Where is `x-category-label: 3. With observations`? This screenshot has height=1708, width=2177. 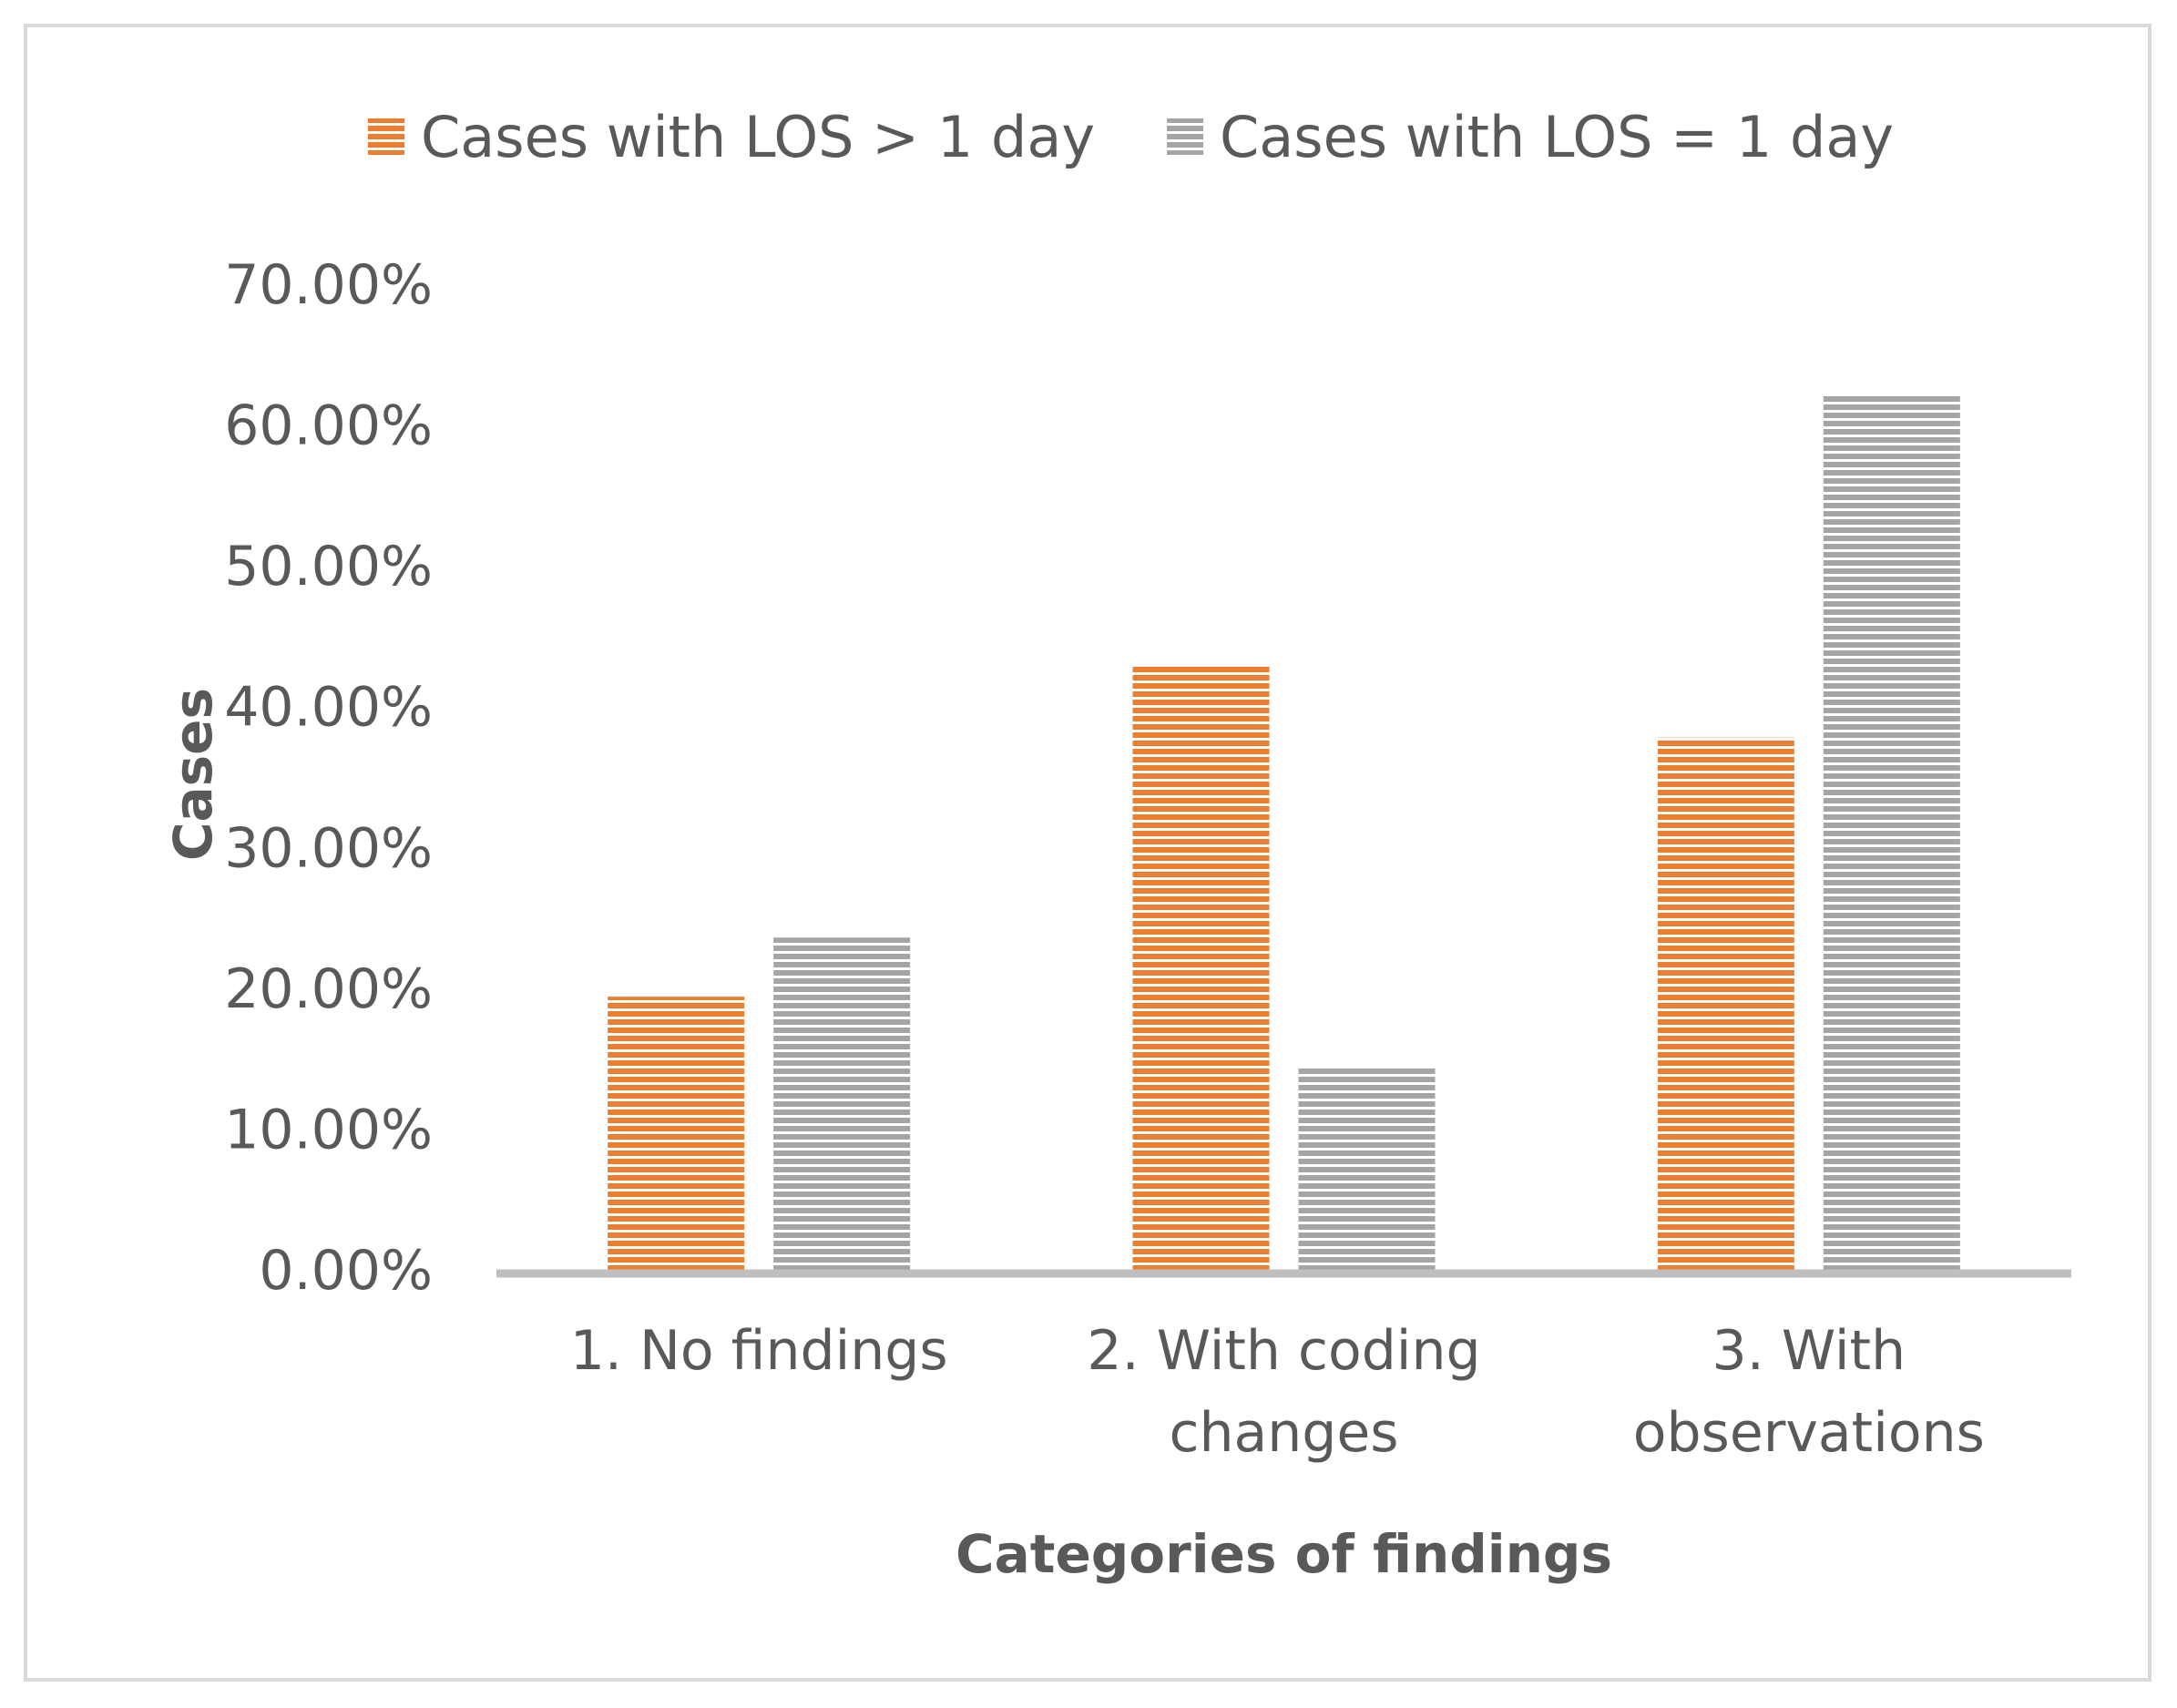 x-category-label: 3. With observations is located at coordinates (1809, 1392).